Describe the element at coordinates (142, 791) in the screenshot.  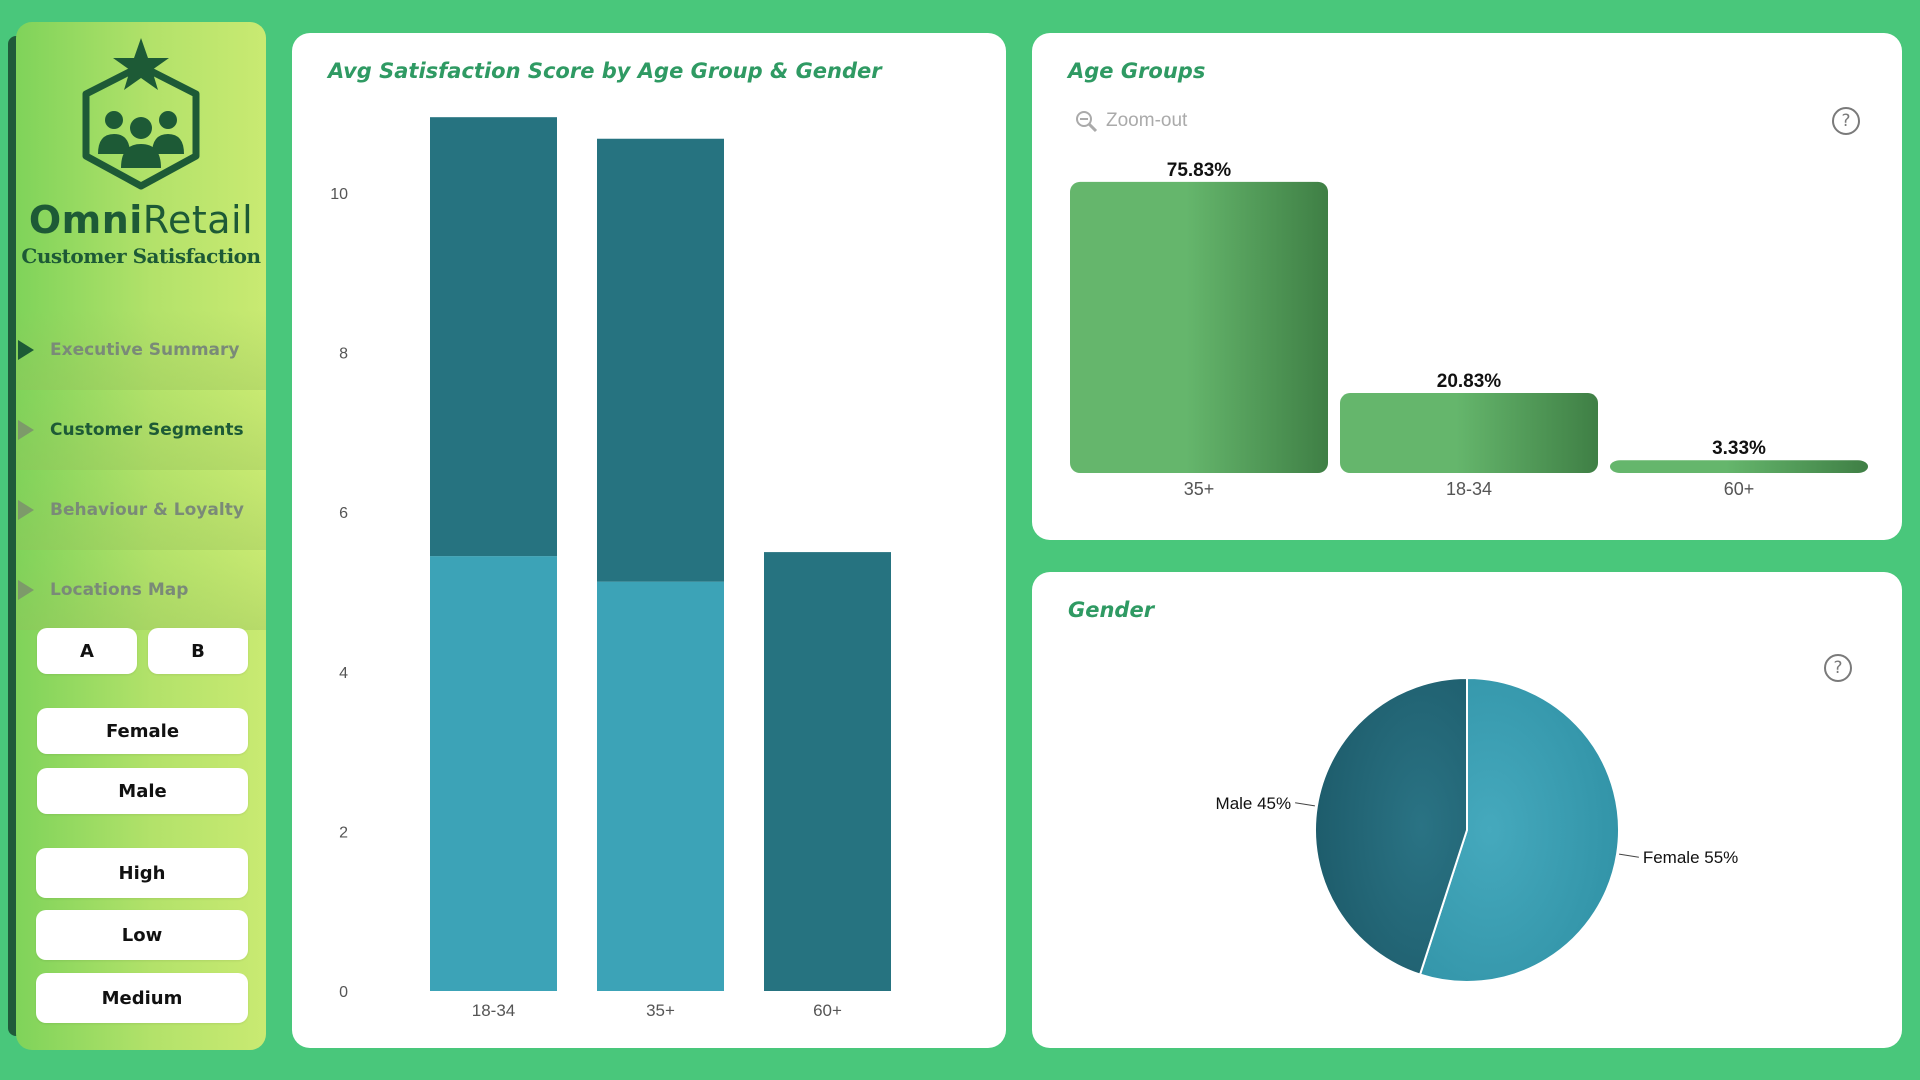
I see `slicer-button-male: Male` at that location.